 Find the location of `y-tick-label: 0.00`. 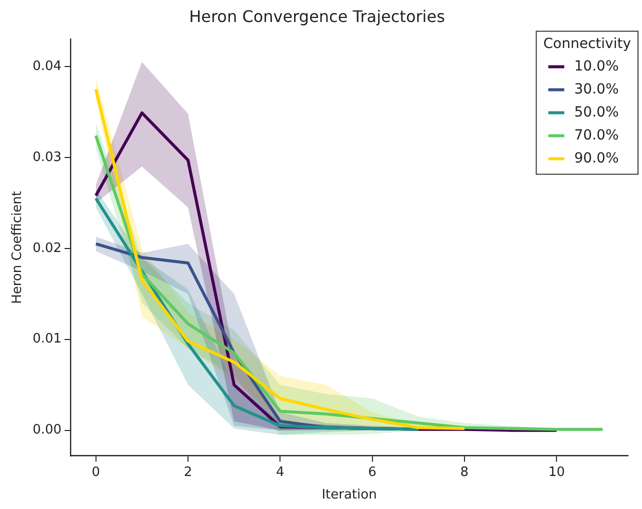

y-tick-label: 0.00 is located at coordinates (47, 430).